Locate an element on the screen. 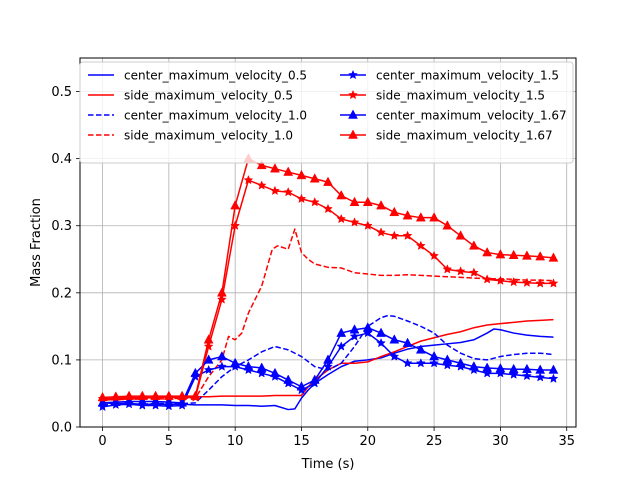 The width and height of the screenshot is (640, 480). legend-label: center_maximum_velocity_1.5 is located at coordinates (467, 76).